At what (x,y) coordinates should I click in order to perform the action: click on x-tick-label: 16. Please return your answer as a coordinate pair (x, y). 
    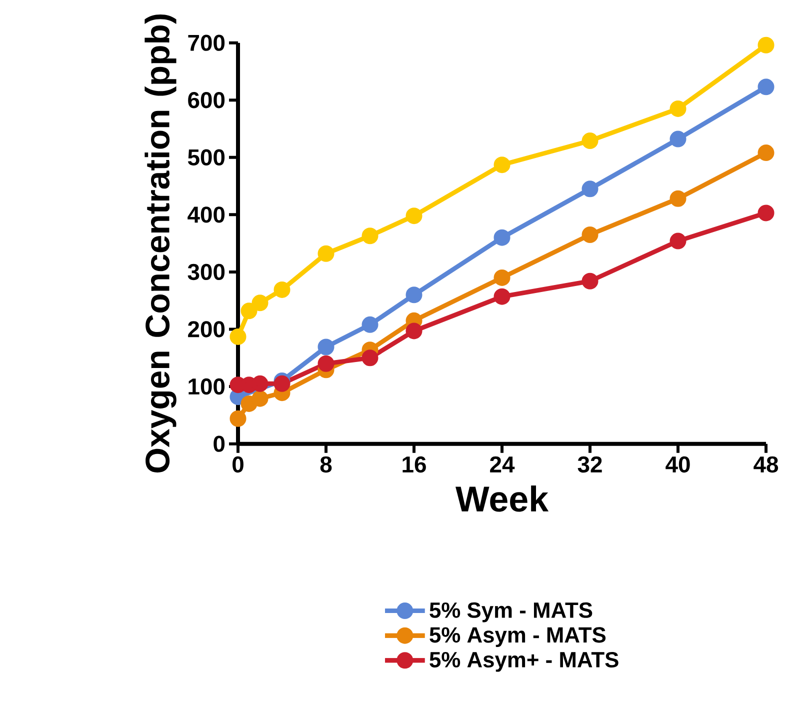
    Looking at the image, I should click on (414, 464).